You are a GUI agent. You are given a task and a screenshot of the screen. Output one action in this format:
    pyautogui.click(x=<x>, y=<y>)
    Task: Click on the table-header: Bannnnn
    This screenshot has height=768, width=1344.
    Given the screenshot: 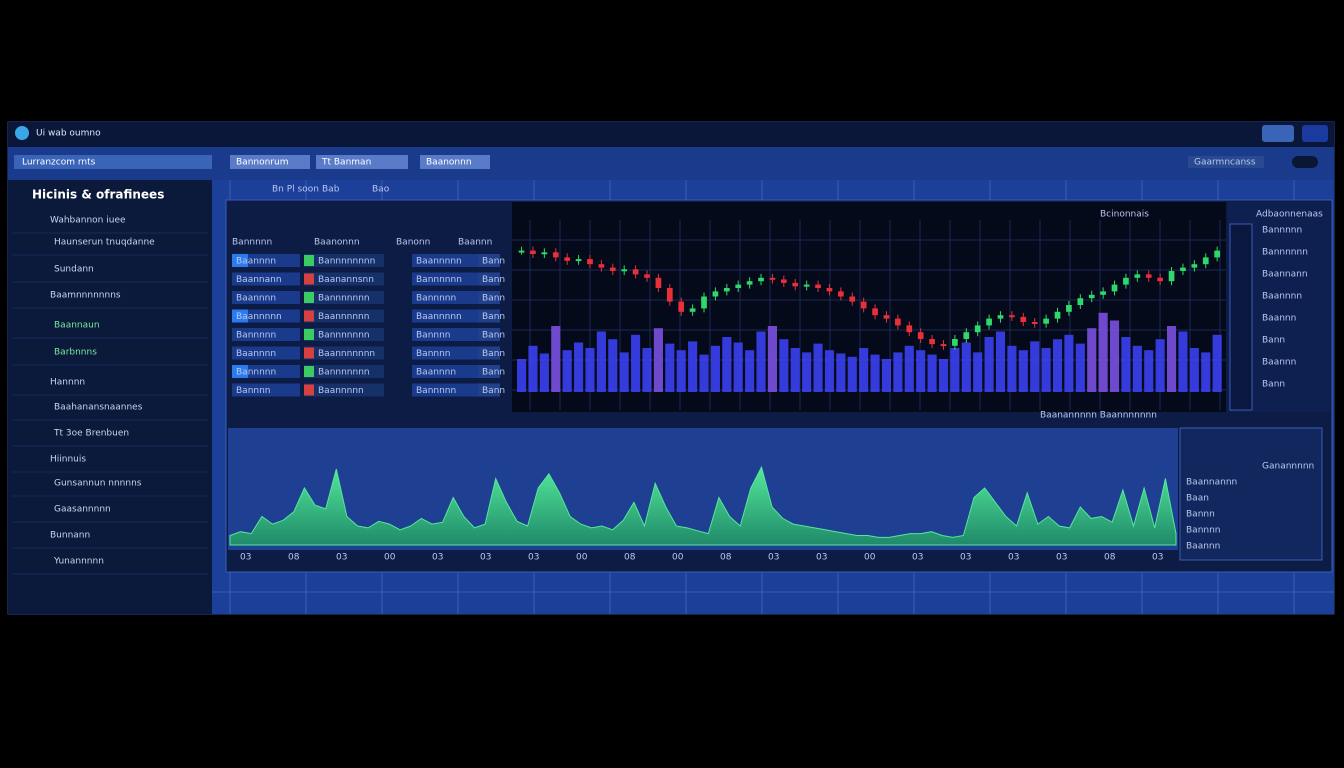 What is the action you would take?
    pyautogui.click(x=252, y=243)
    